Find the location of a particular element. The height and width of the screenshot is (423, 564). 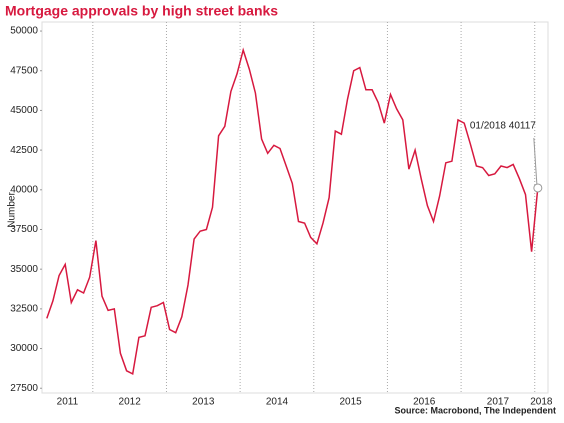

y-tick-label: 30000 is located at coordinates (24, 348).